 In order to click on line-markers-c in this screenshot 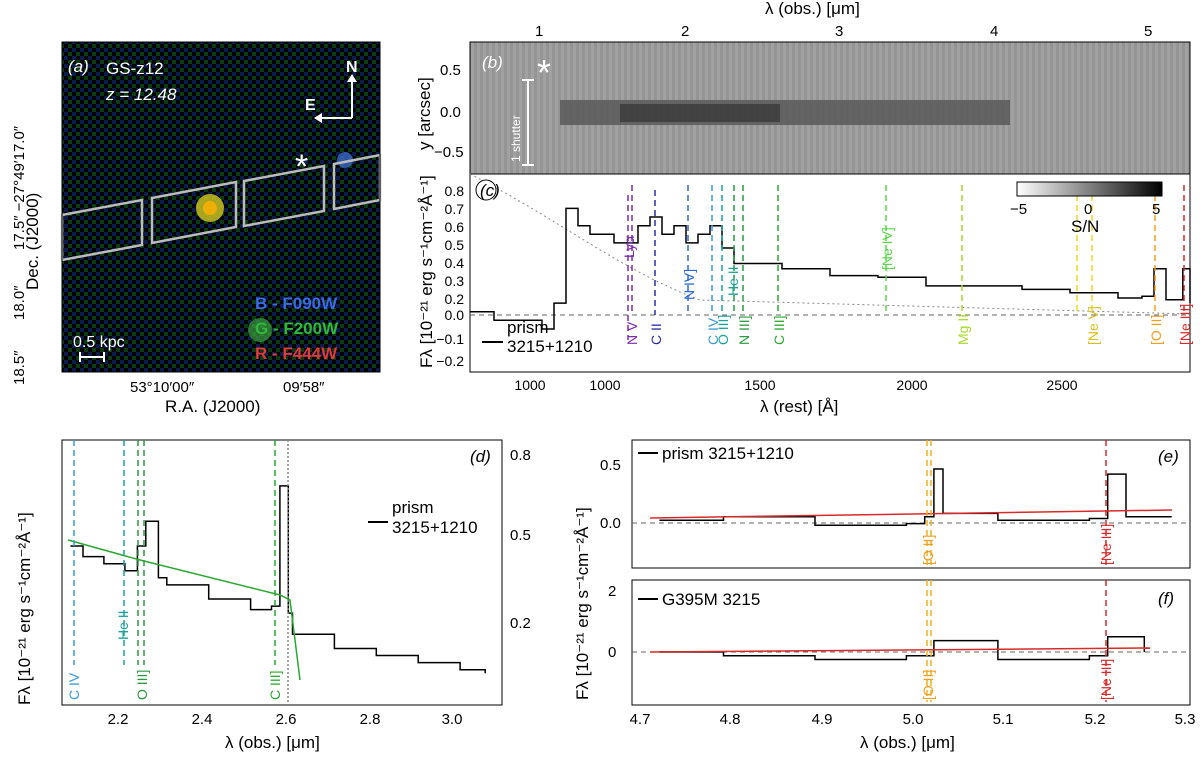, I will do `click(906, 262)`.